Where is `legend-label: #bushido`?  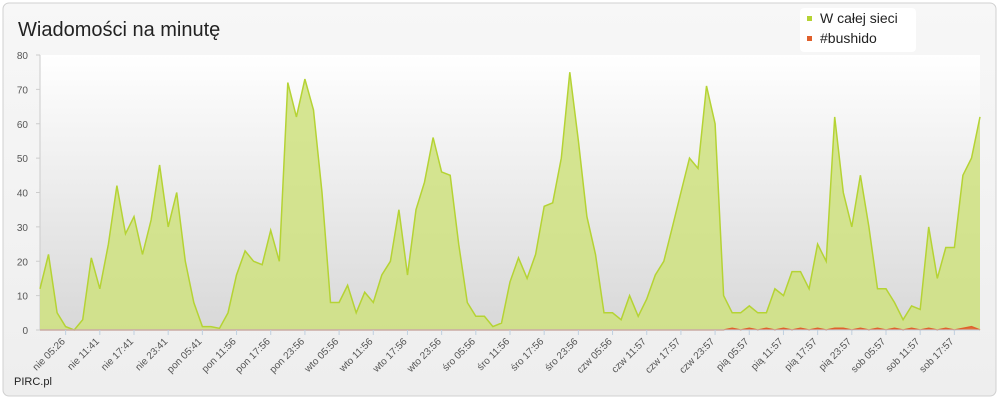
legend-label: #bushido is located at coordinates (848, 38).